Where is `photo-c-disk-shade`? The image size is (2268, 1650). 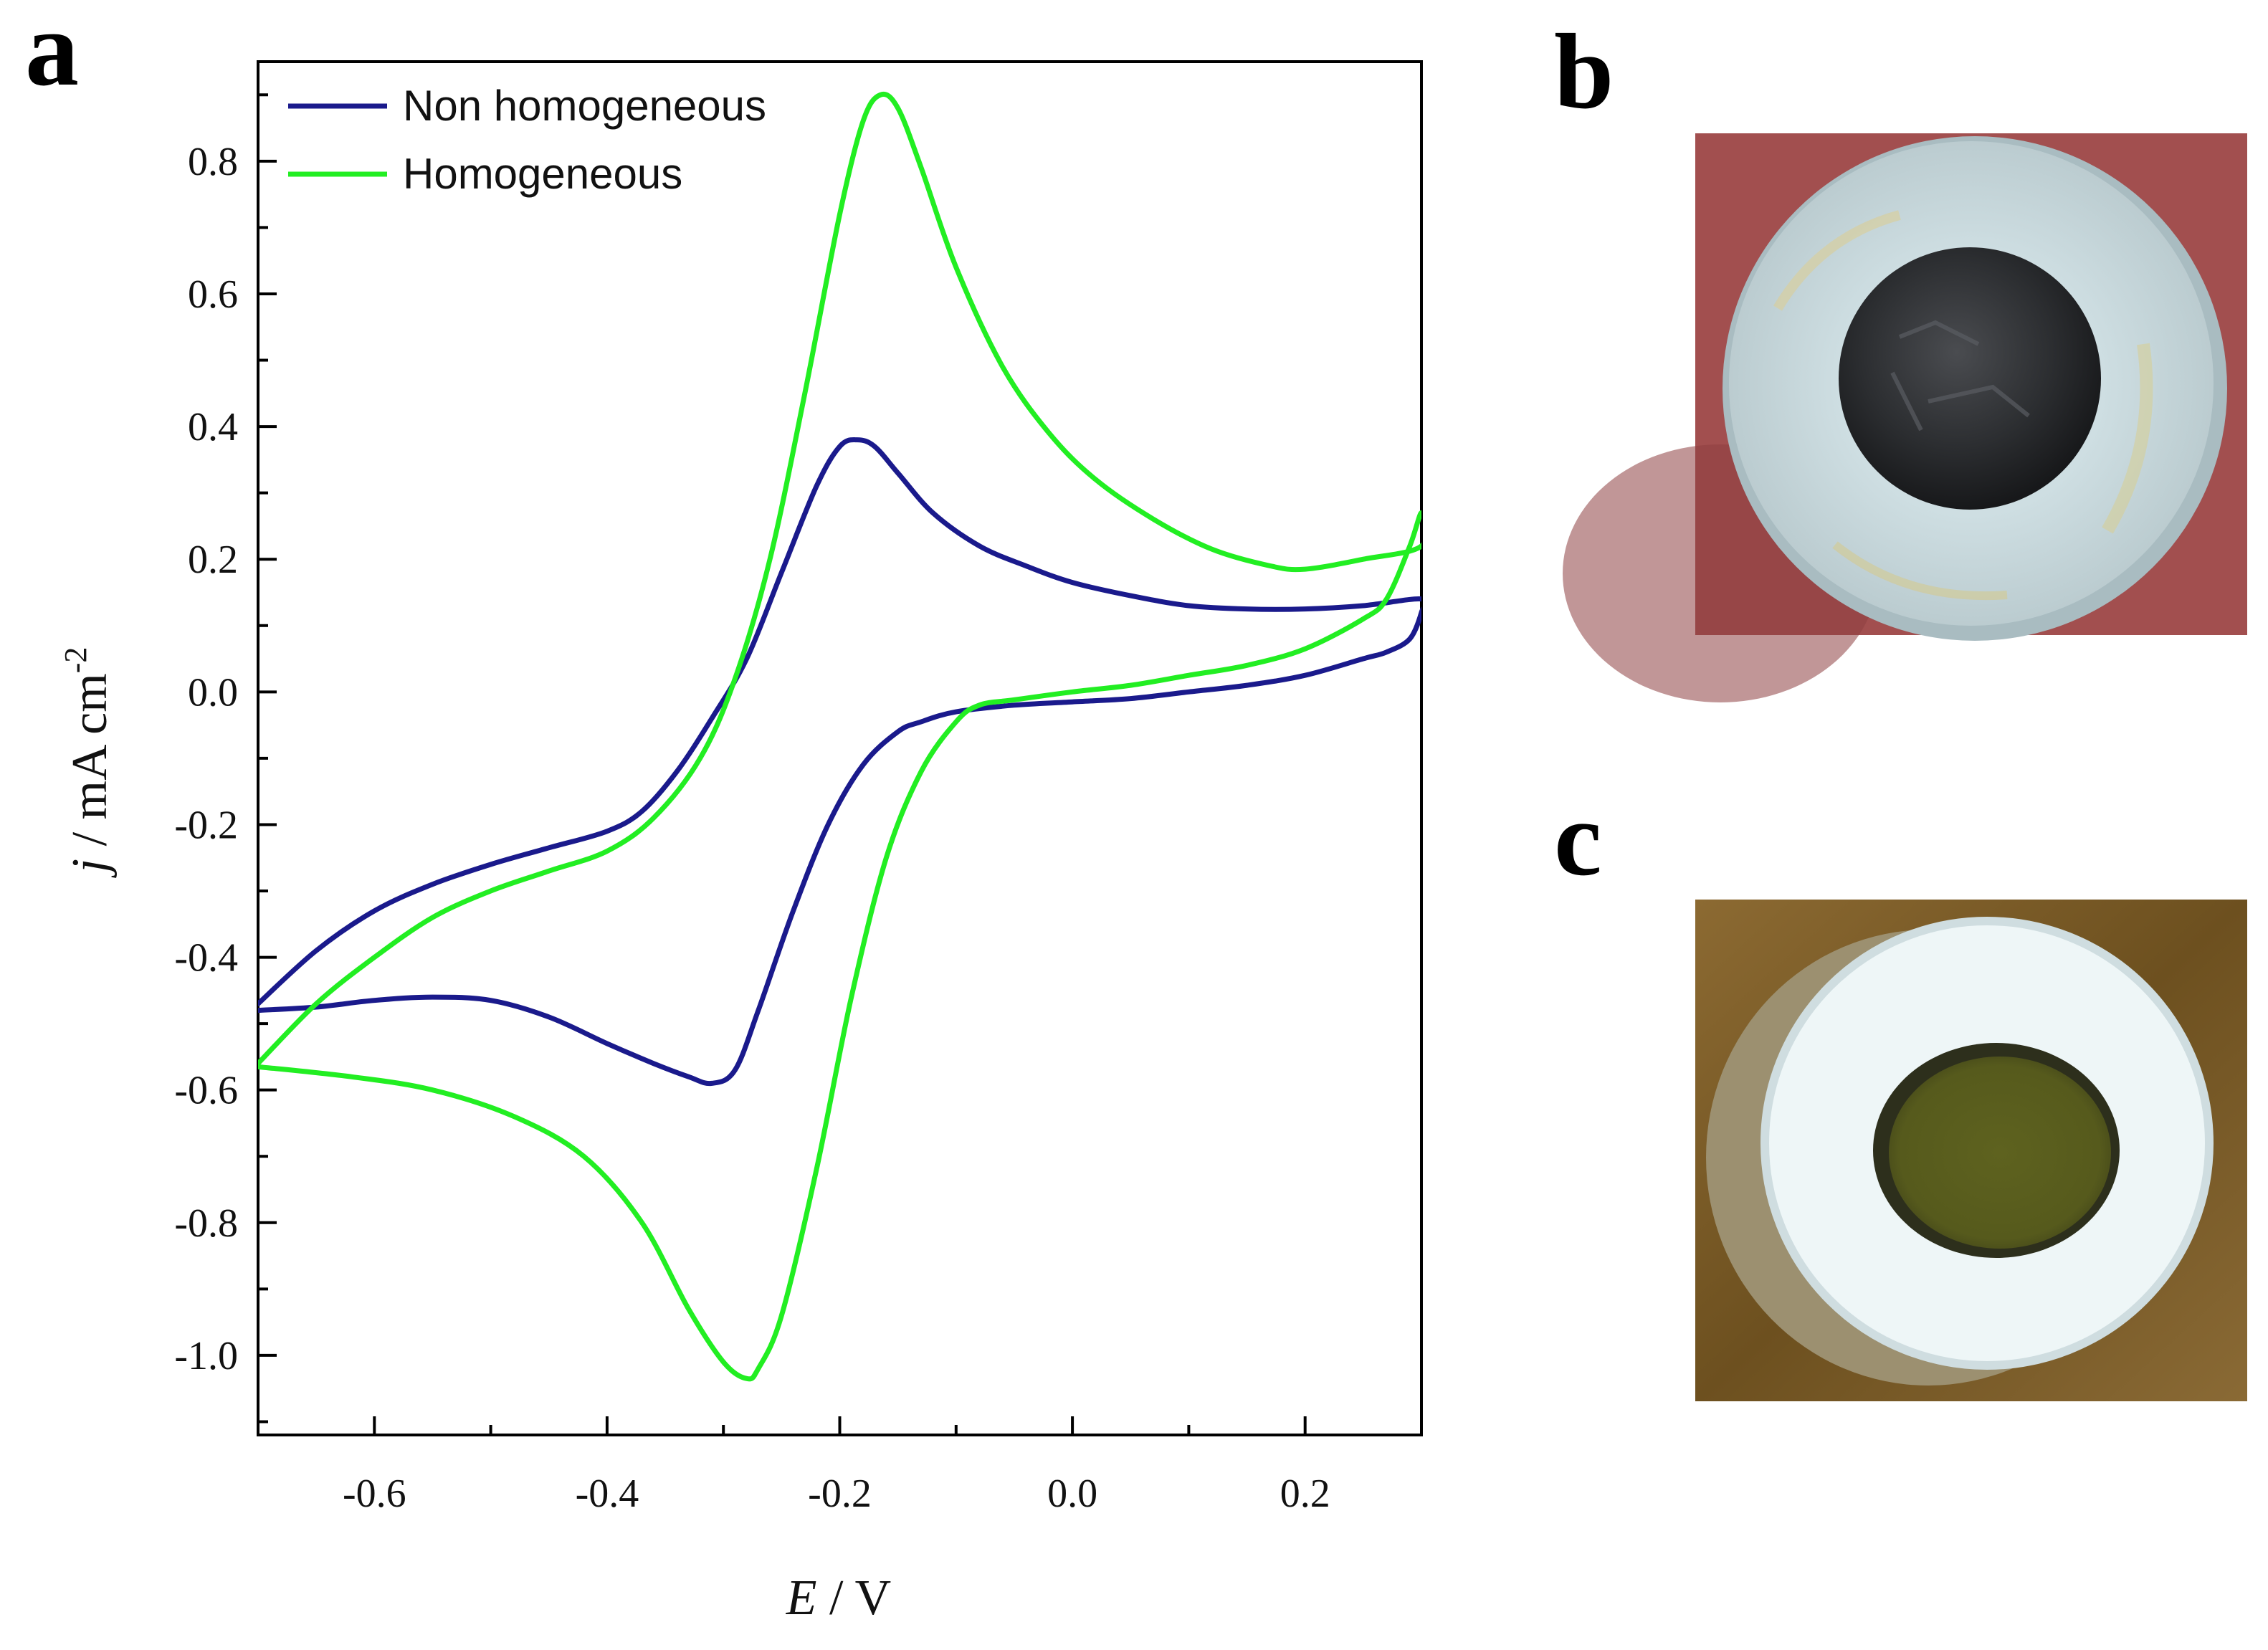 photo-c-disk-shade is located at coordinates (1987, 1144).